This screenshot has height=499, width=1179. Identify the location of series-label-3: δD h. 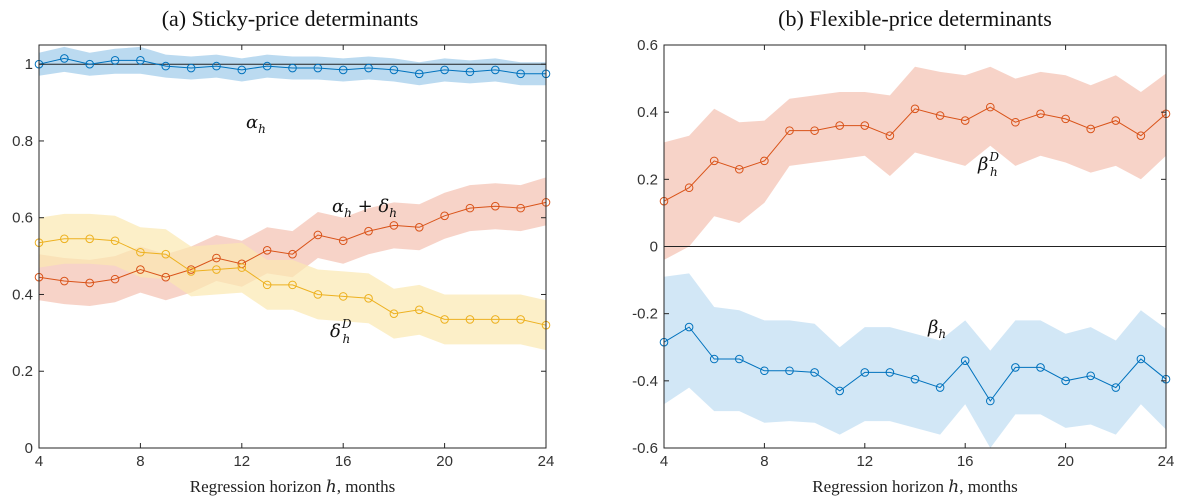
(341, 331).